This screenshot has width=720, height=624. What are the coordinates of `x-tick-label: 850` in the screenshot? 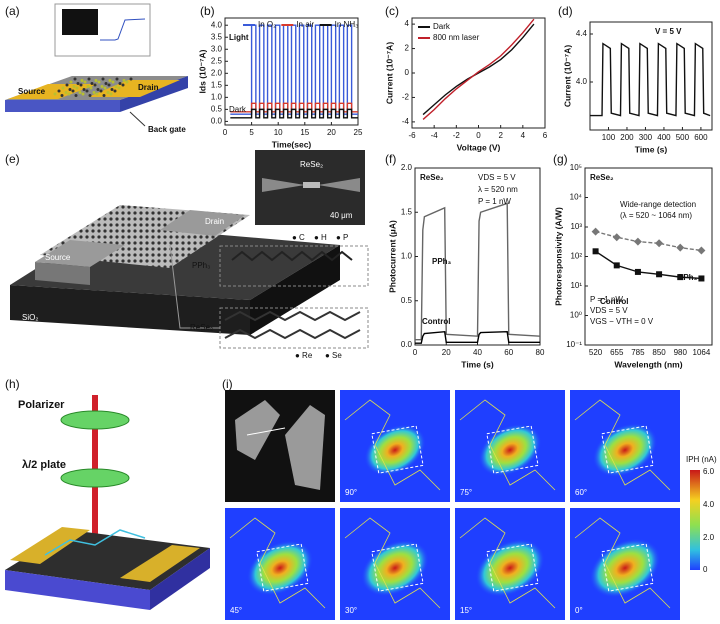 It's located at (659, 352).